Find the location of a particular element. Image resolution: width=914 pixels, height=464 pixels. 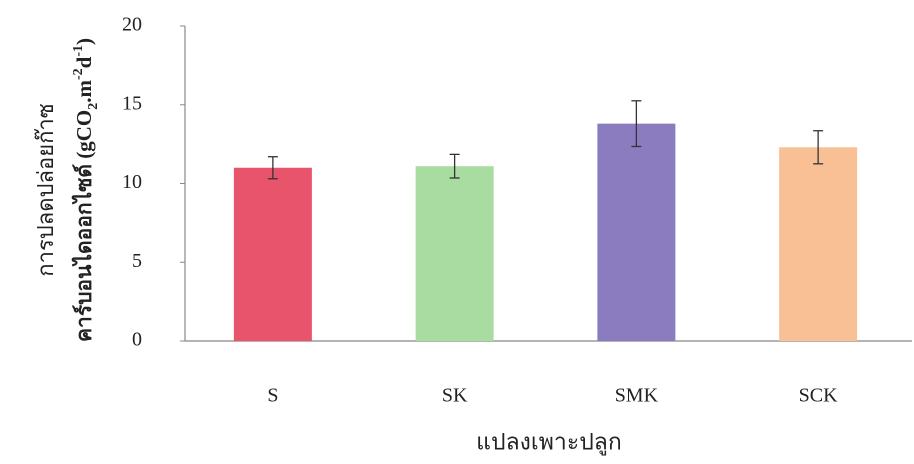

y-label-part: 2 is located at coordinates (93, 106).